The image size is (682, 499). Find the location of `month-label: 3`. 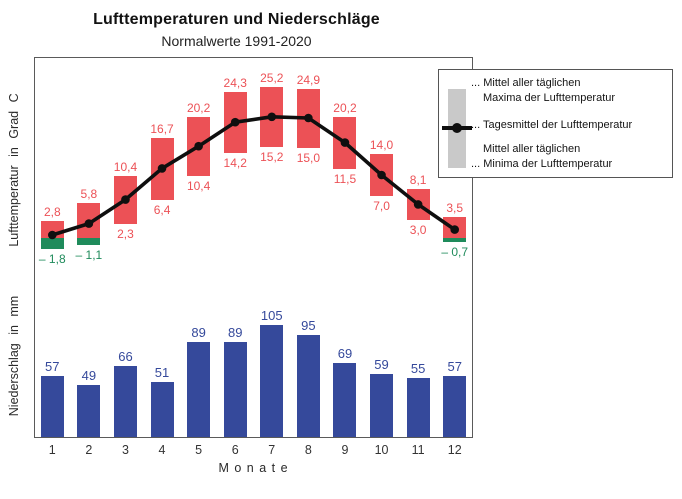

month-label: 3 is located at coordinates (125, 450).